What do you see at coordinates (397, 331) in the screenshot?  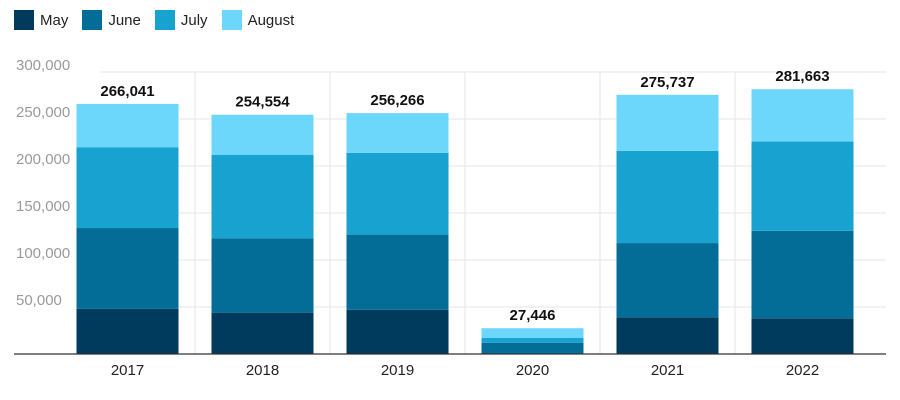 I see `bar-may-2019` at bounding box center [397, 331].